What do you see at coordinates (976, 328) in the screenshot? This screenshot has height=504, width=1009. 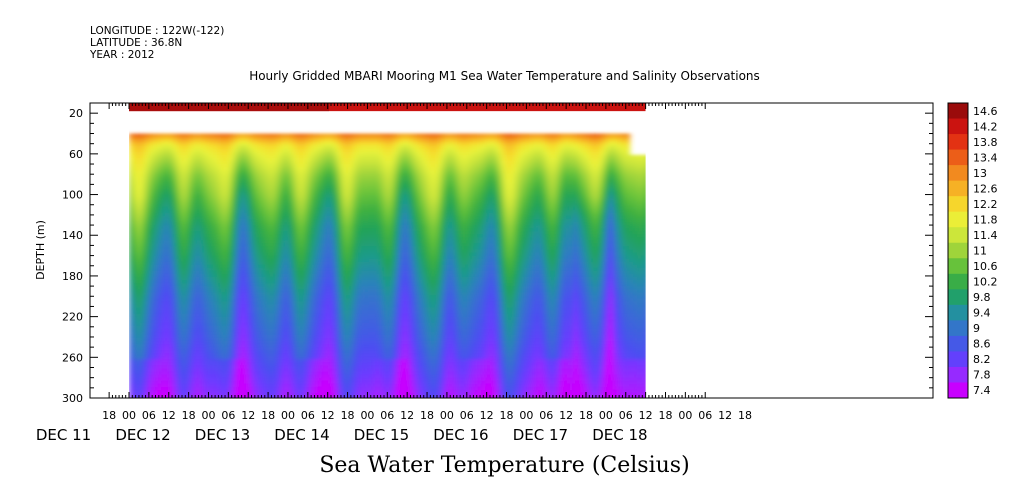 I see `colorbar-tick-label: 9` at bounding box center [976, 328].